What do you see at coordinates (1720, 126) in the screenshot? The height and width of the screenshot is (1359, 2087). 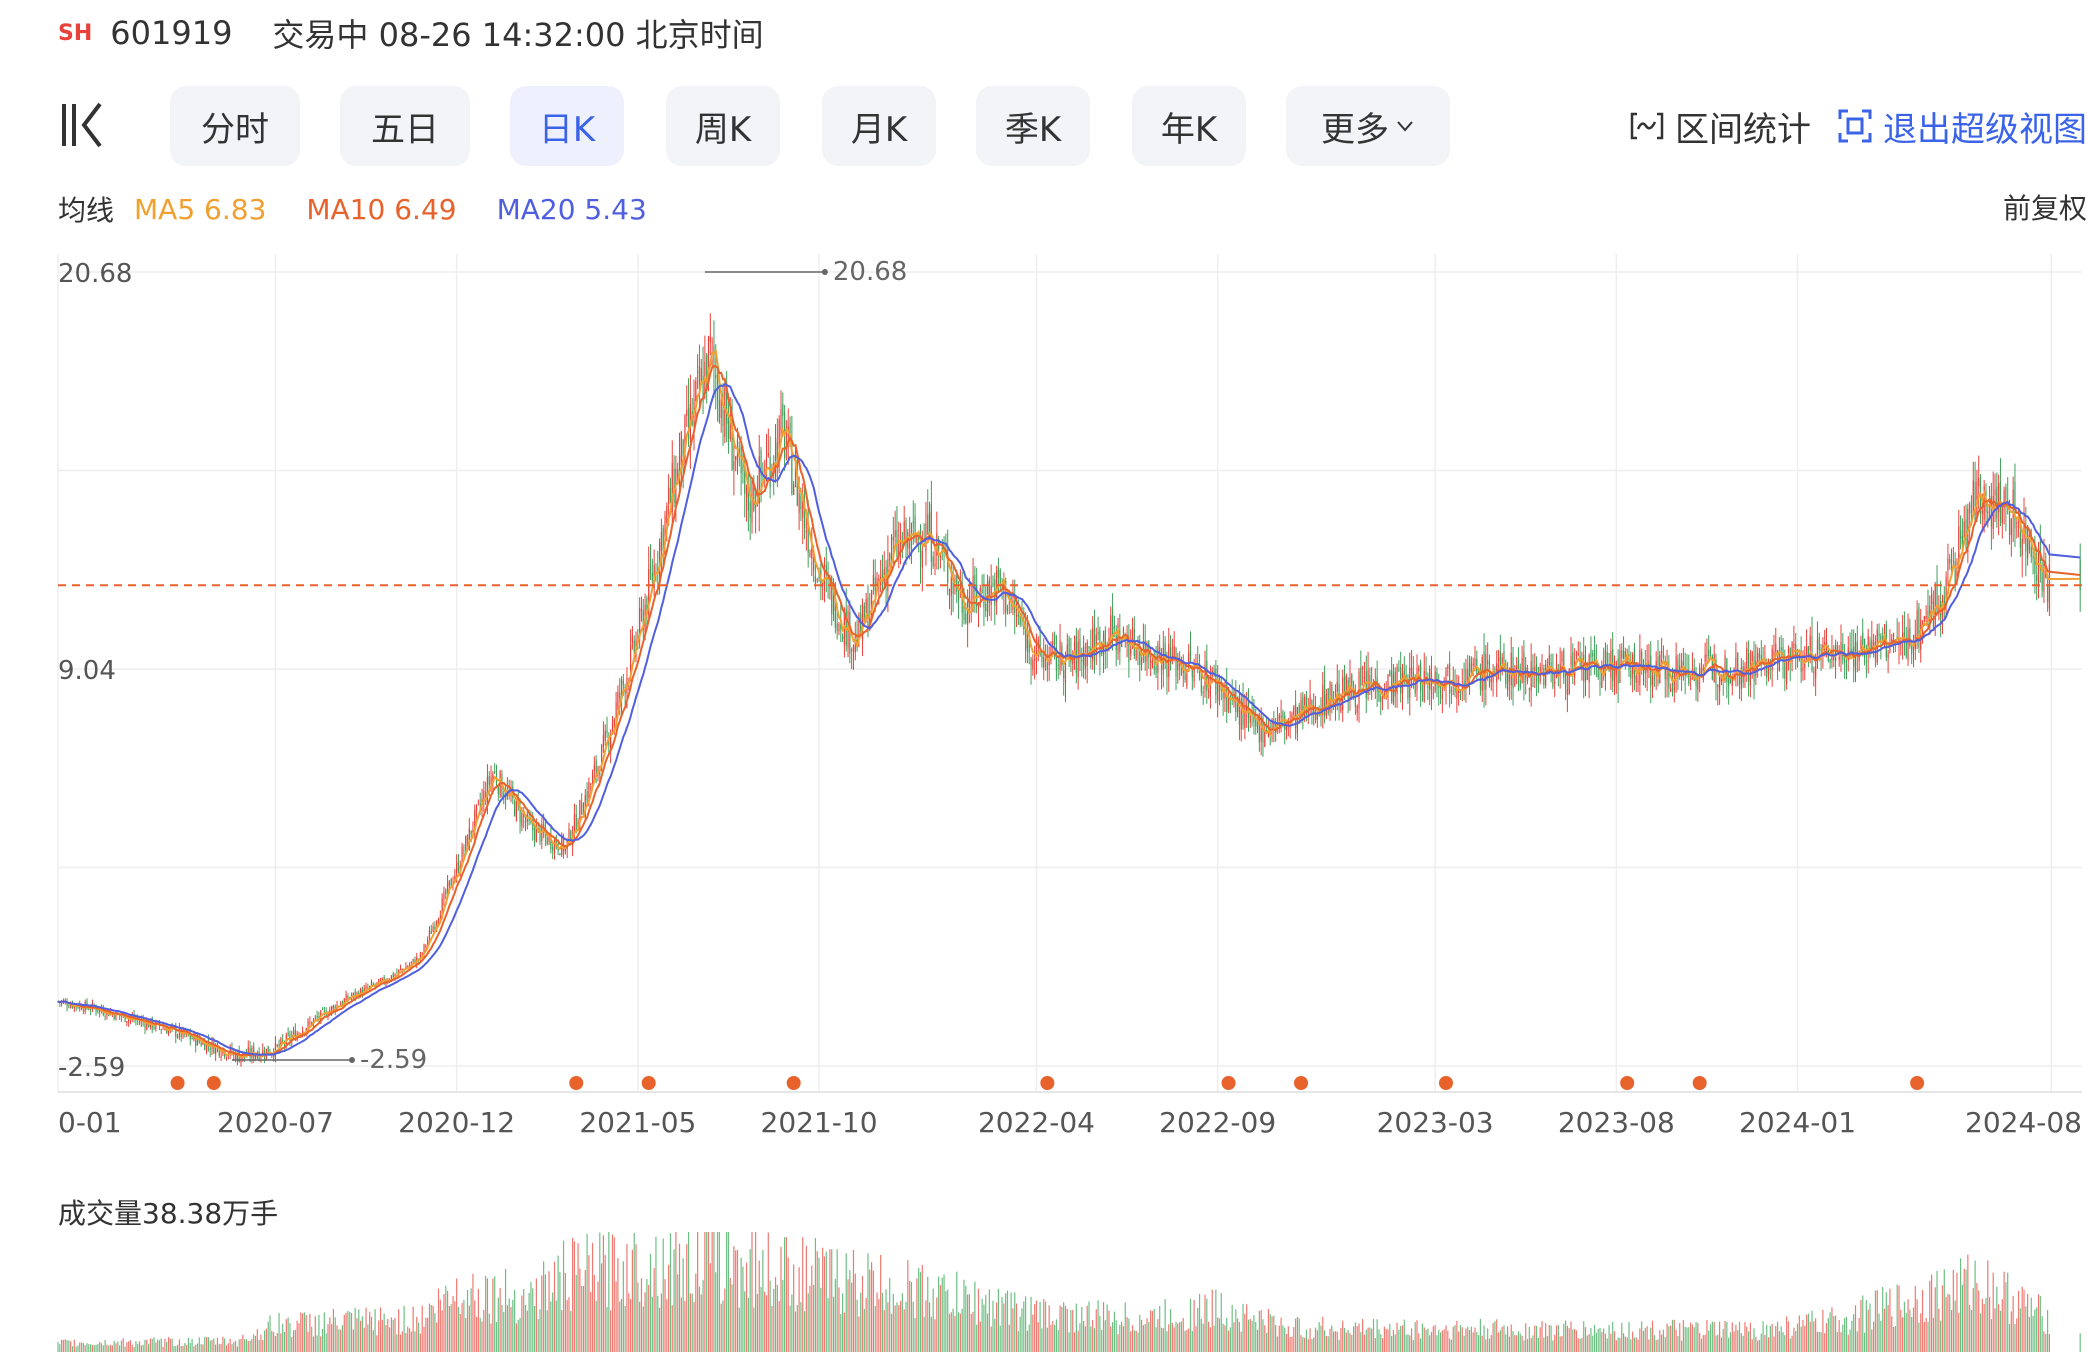 I see `range-stats-button: 区间统计` at bounding box center [1720, 126].